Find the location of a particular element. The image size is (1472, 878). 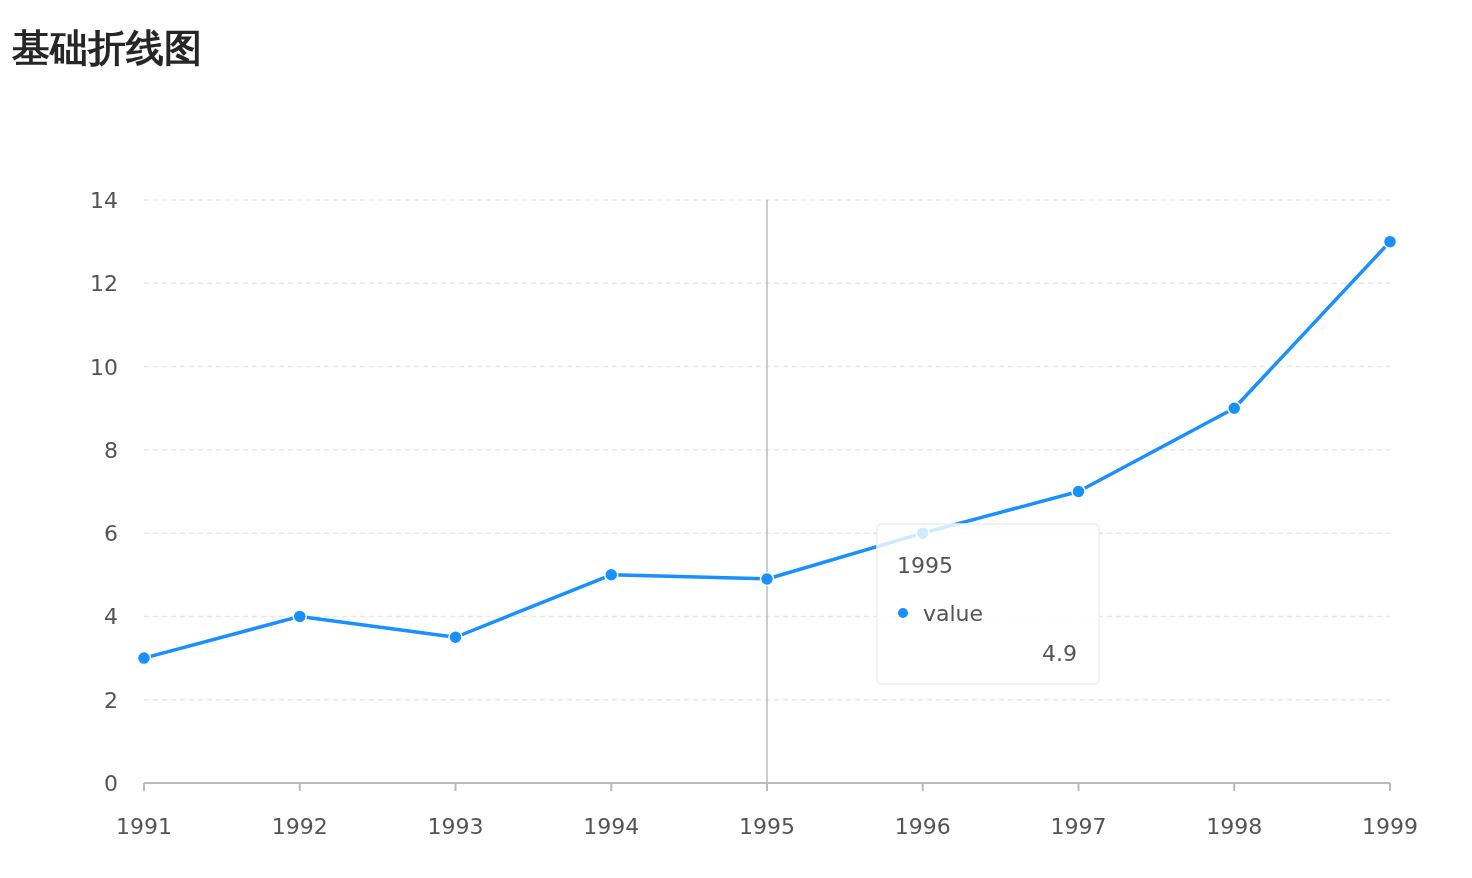

x-tick-label: 1993 is located at coordinates (455, 826).